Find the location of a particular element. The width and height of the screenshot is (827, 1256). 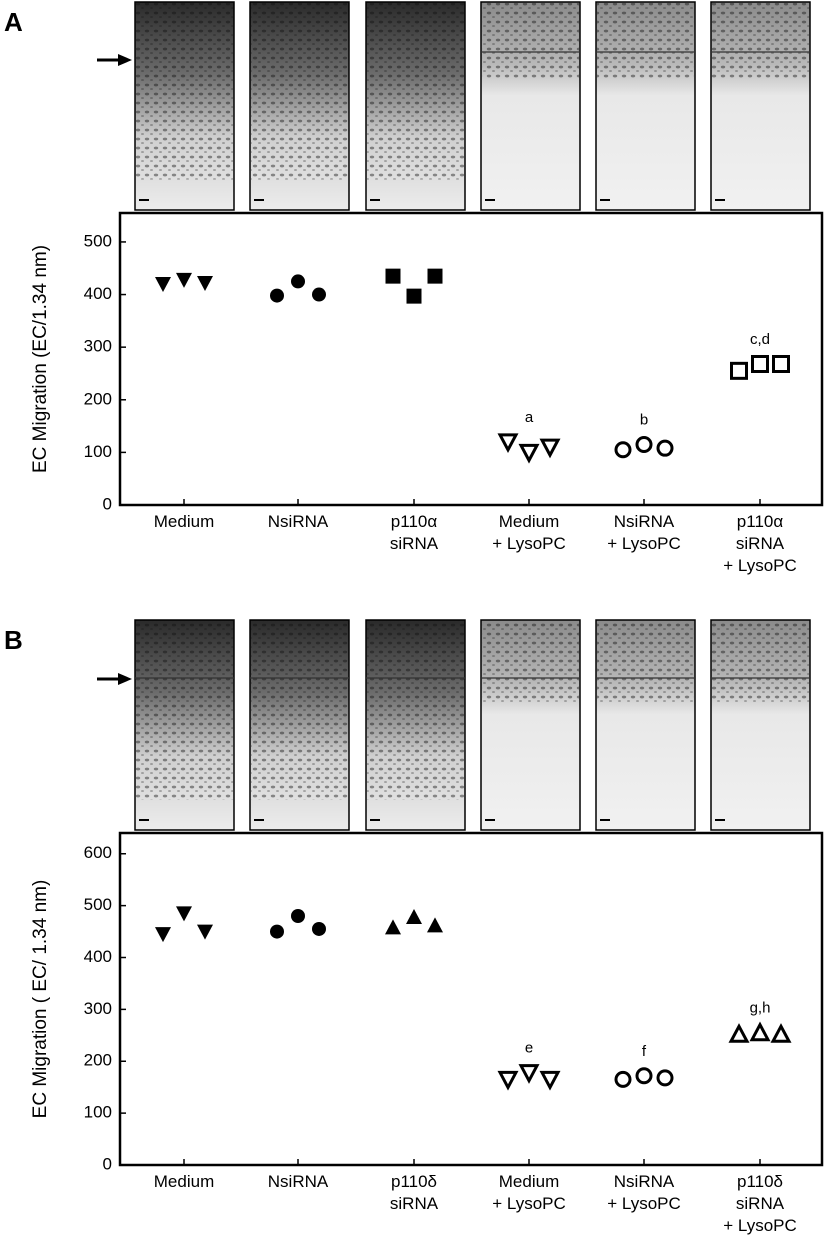

x-tick-label: p110δ siRNA is located at coordinates (414, 1192).